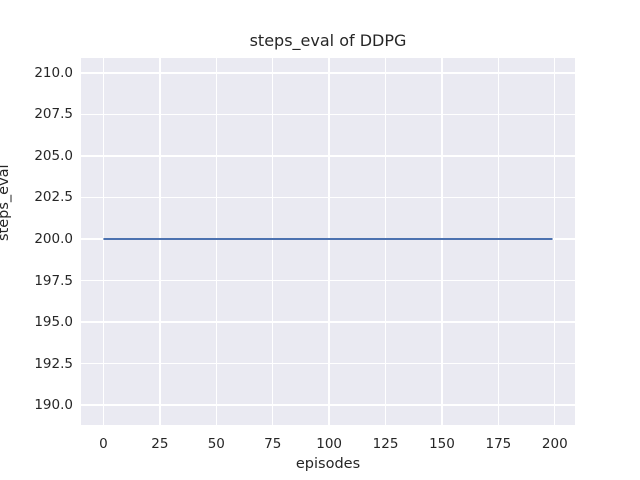  What do you see at coordinates (273, 444) in the screenshot?
I see `x-tick-label: 75` at bounding box center [273, 444].